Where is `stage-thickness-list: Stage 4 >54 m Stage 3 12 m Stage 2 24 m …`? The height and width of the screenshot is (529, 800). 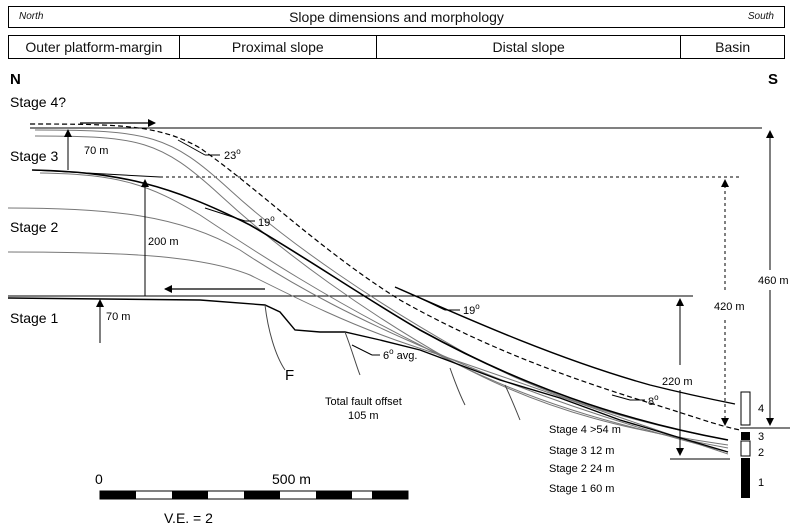
stage-thickness-list: Stage 4 >54 m Stage 3 12 m Stage 2 24 m … is located at coordinates (585, 459).